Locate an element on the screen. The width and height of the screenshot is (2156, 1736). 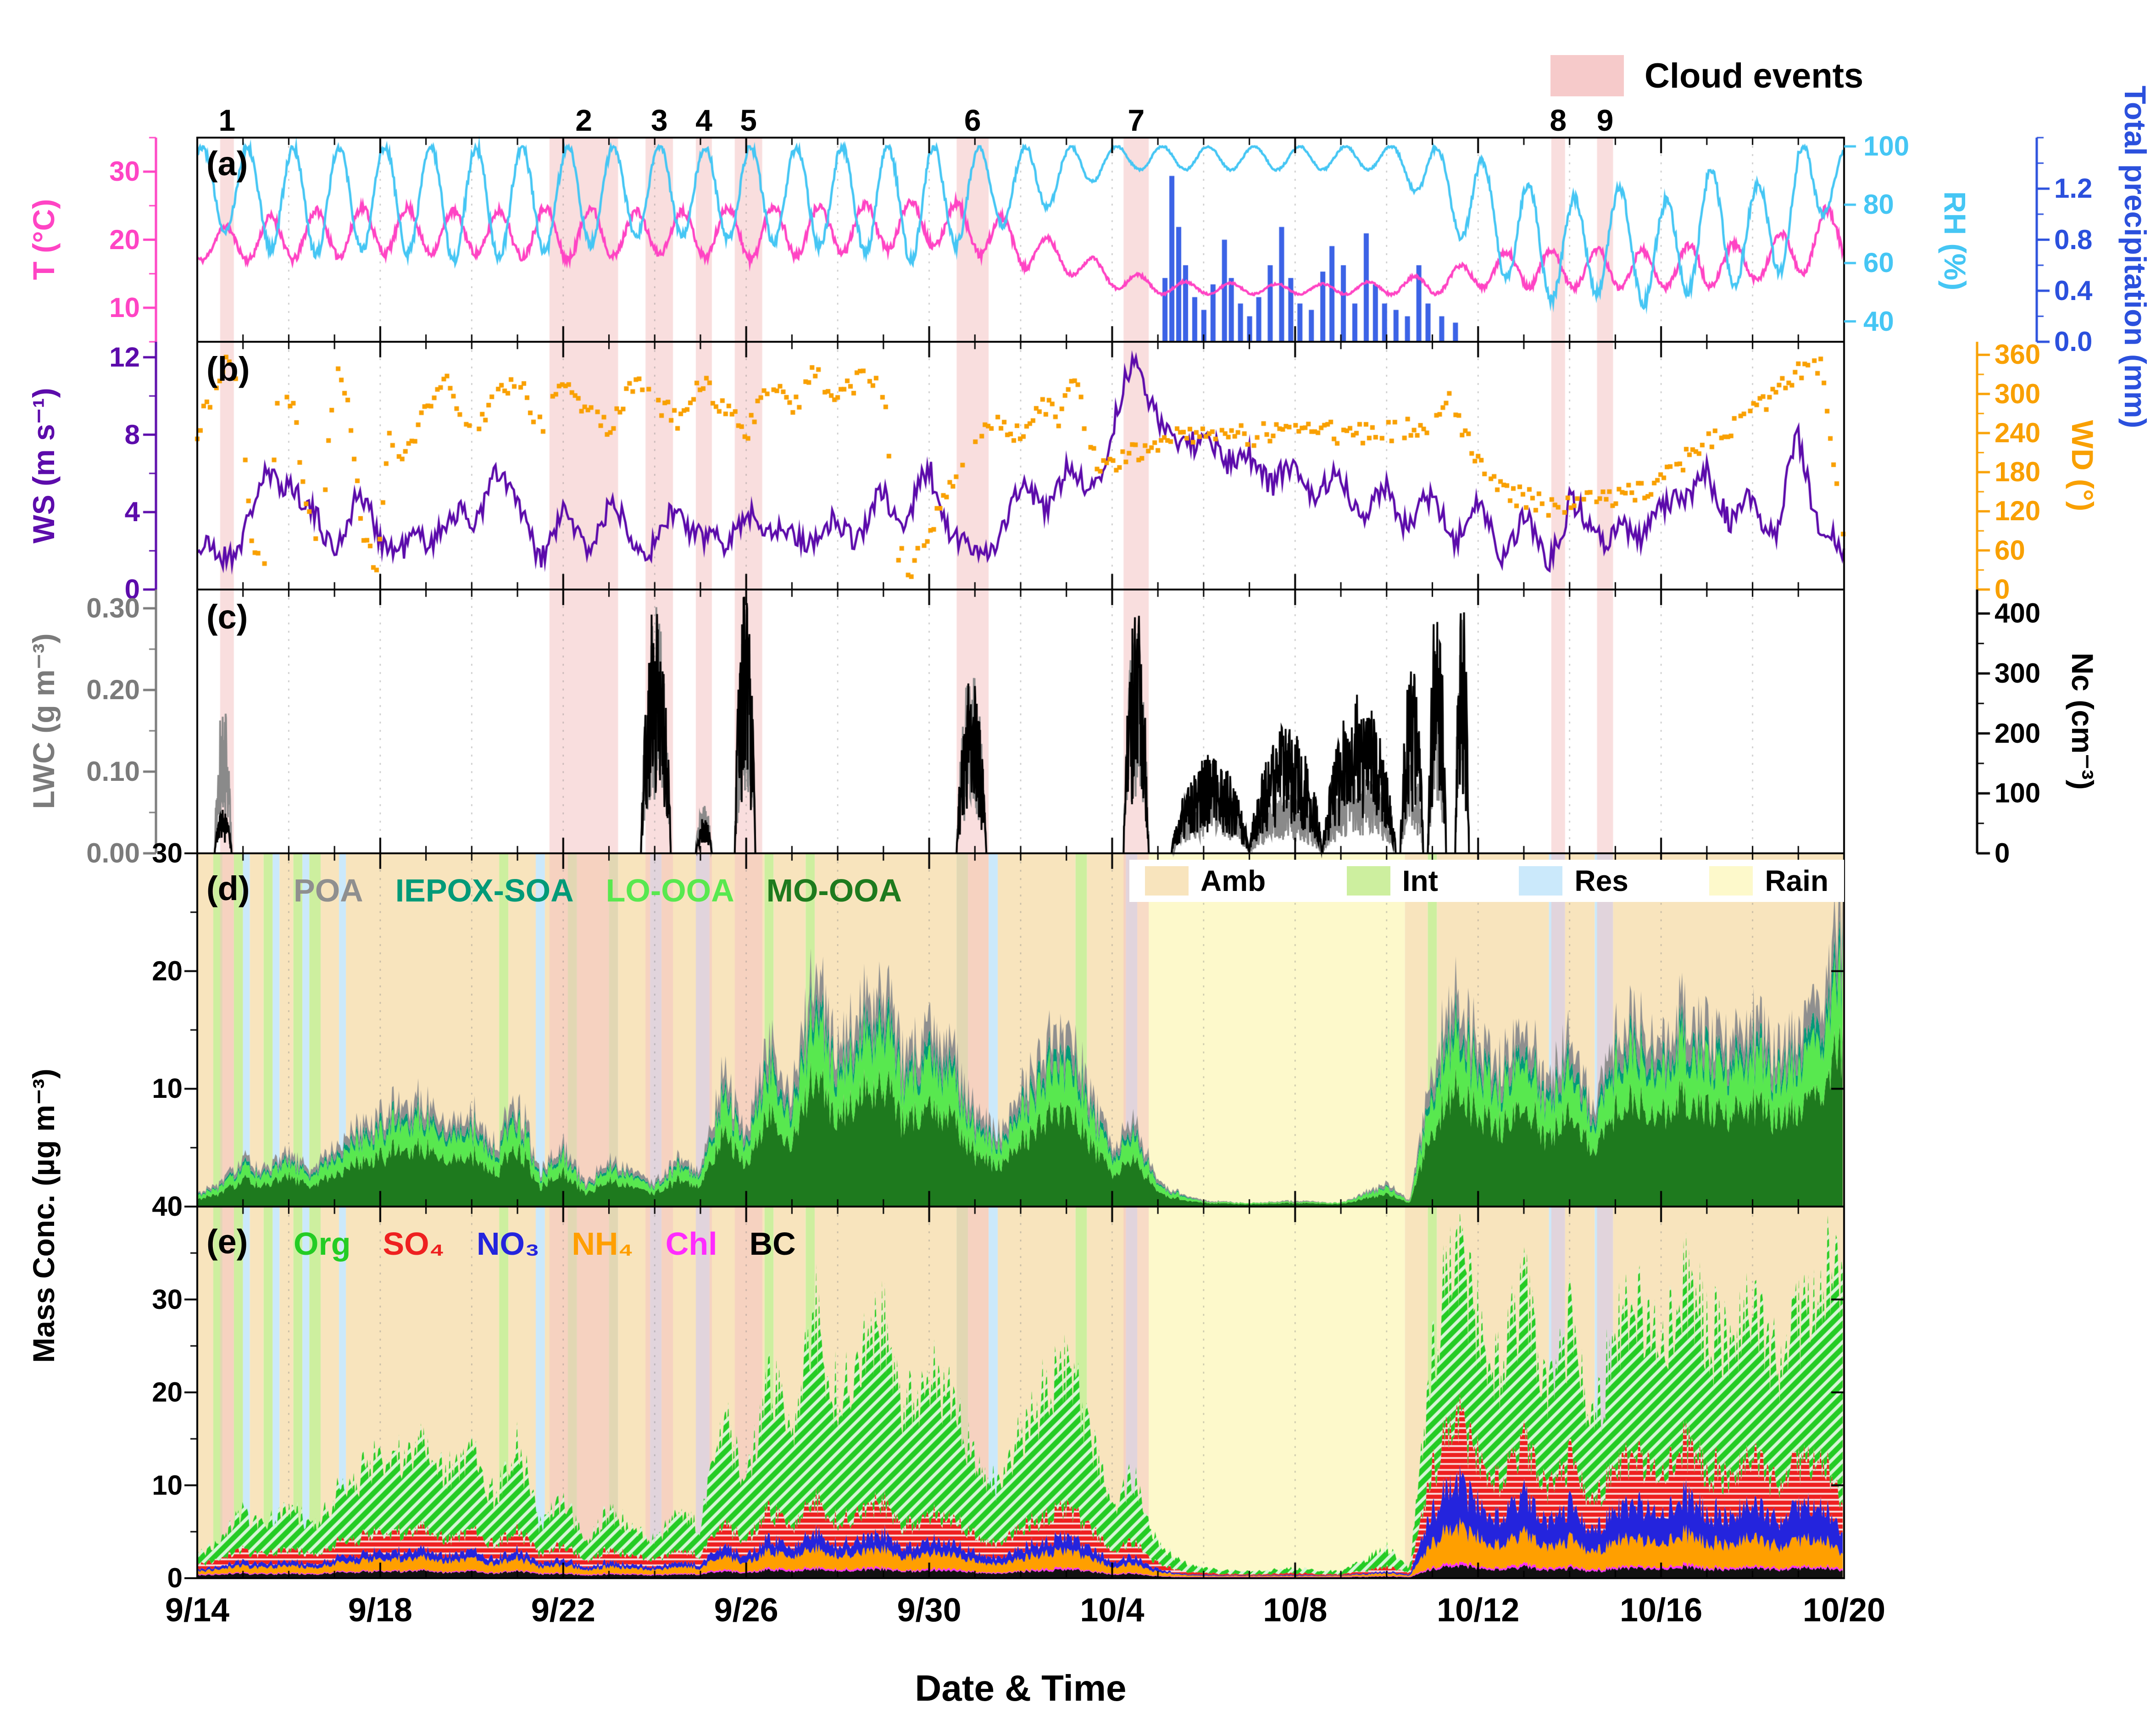
x-tick-label: 9/26 is located at coordinates (746, 1611).